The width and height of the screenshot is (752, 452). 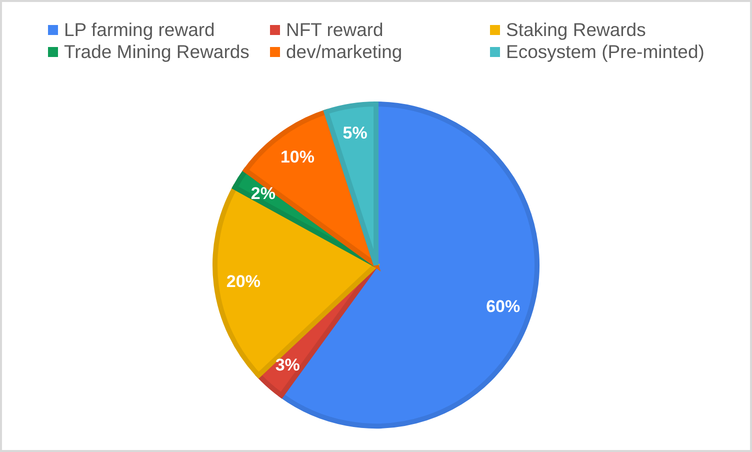 I want to click on data-label: 10%, so click(x=297, y=156).